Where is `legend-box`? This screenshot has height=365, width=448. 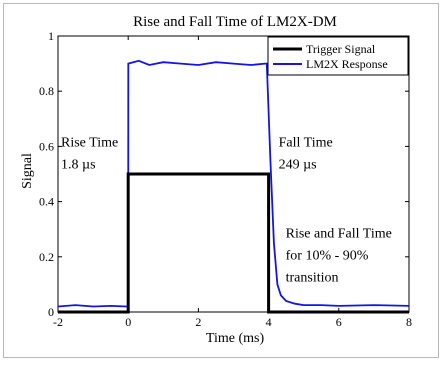
legend-box is located at coordinates (338, 56).